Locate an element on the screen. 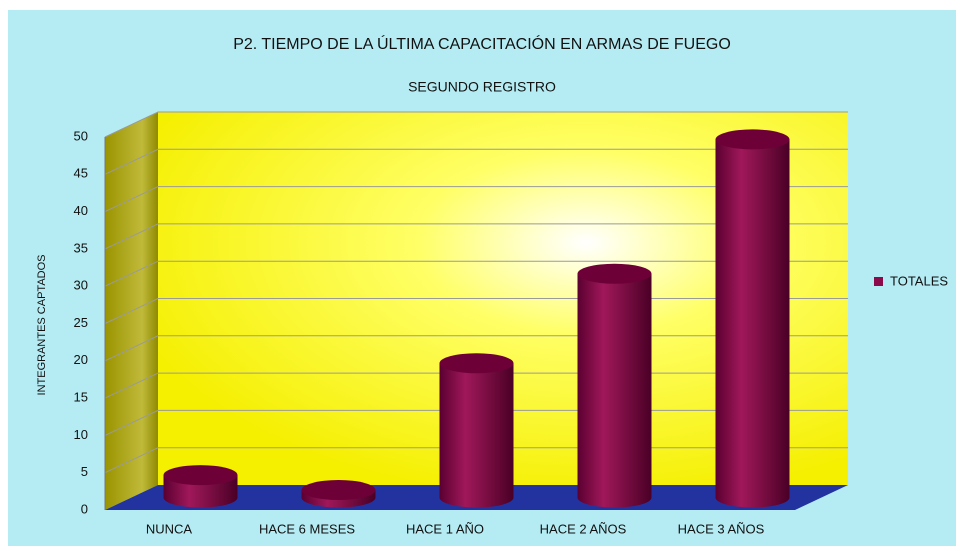 This screenshot has width=964, height=551. y-tick-label: 15 is located at coordinates (81, 397).